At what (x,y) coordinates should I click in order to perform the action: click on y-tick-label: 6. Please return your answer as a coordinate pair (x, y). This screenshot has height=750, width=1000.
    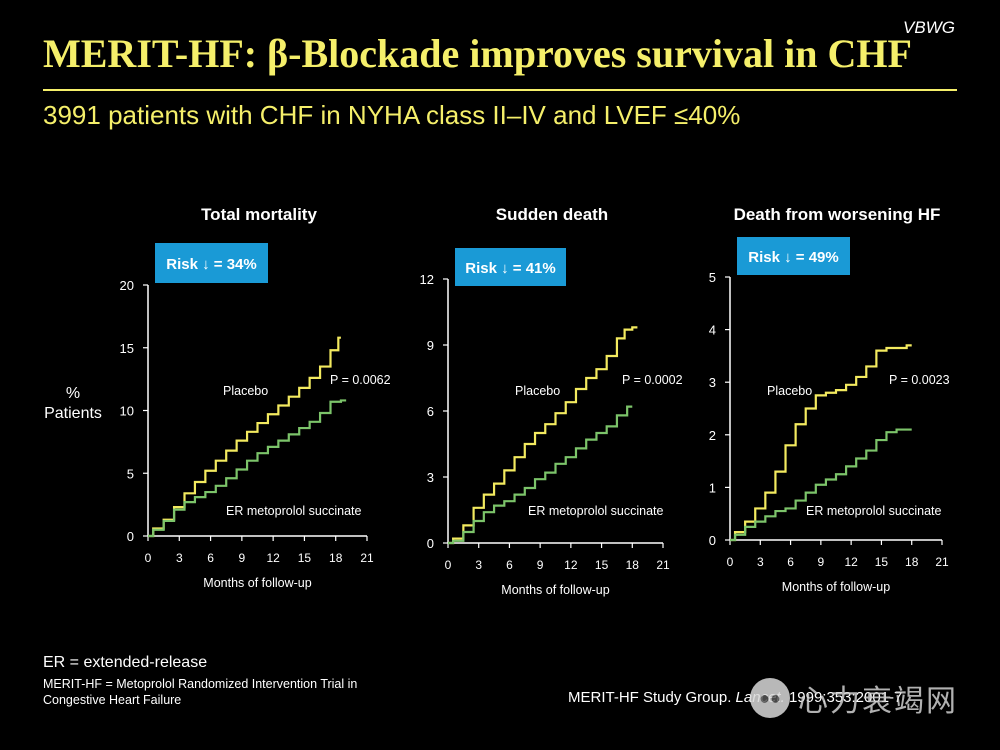
    Looking at the image, I should click on (430, 411).